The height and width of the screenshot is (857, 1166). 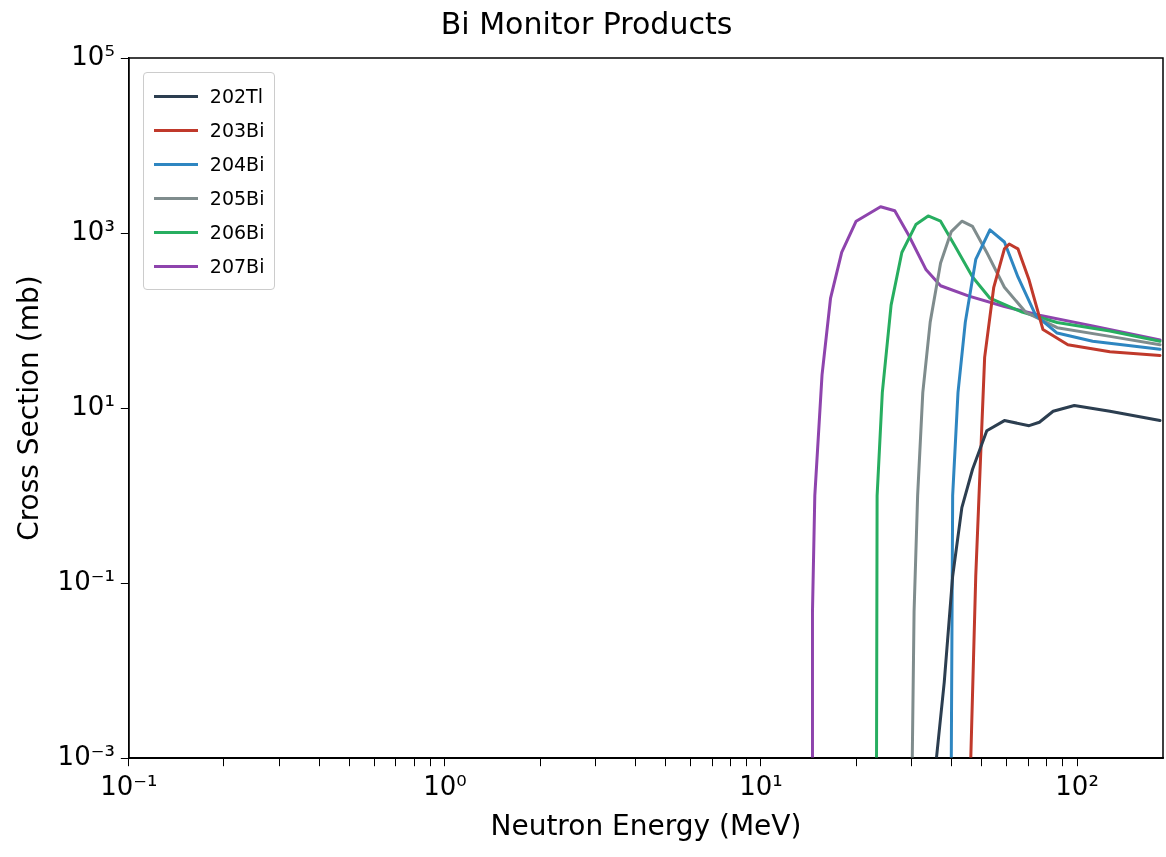 I want to click on y-tick-label: 10⁻¹, so click(x=86, y=580).